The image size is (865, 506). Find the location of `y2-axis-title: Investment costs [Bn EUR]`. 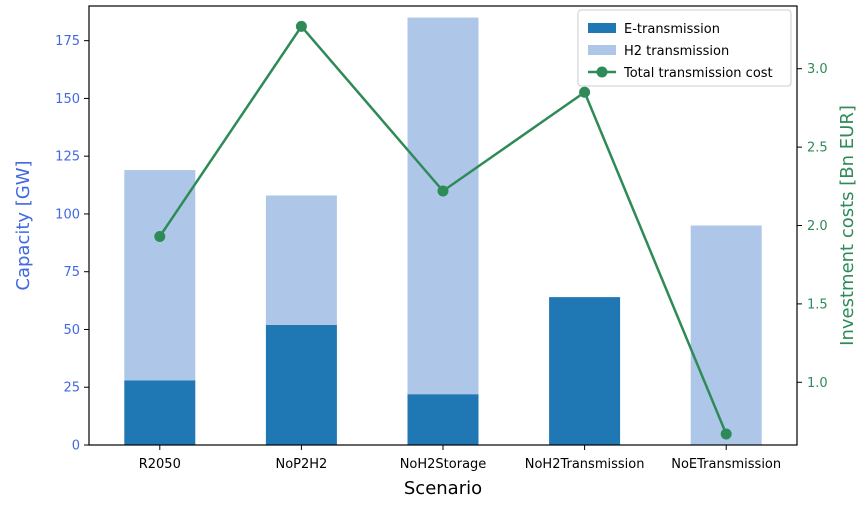

y2-axis-title: Investment costs [Bn EUR] is located at coordinates (847, 225).